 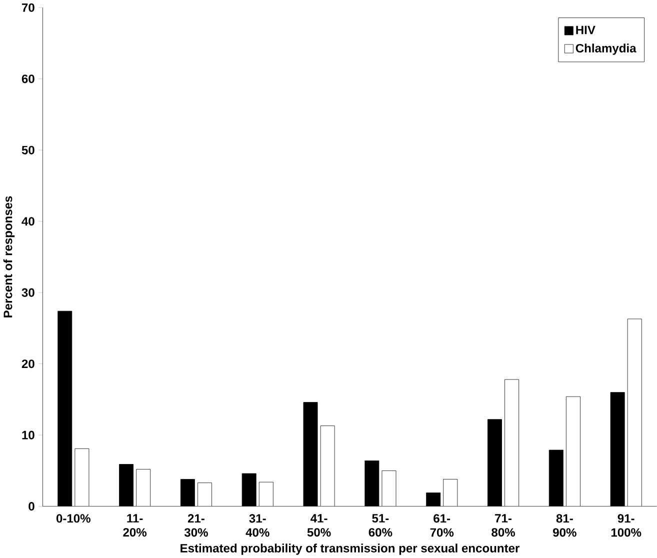 What do you see at coordinates (135, 525) in the screenshot?
I see `x-tick-label: 11- 20%` at bounding box center [135, 525].